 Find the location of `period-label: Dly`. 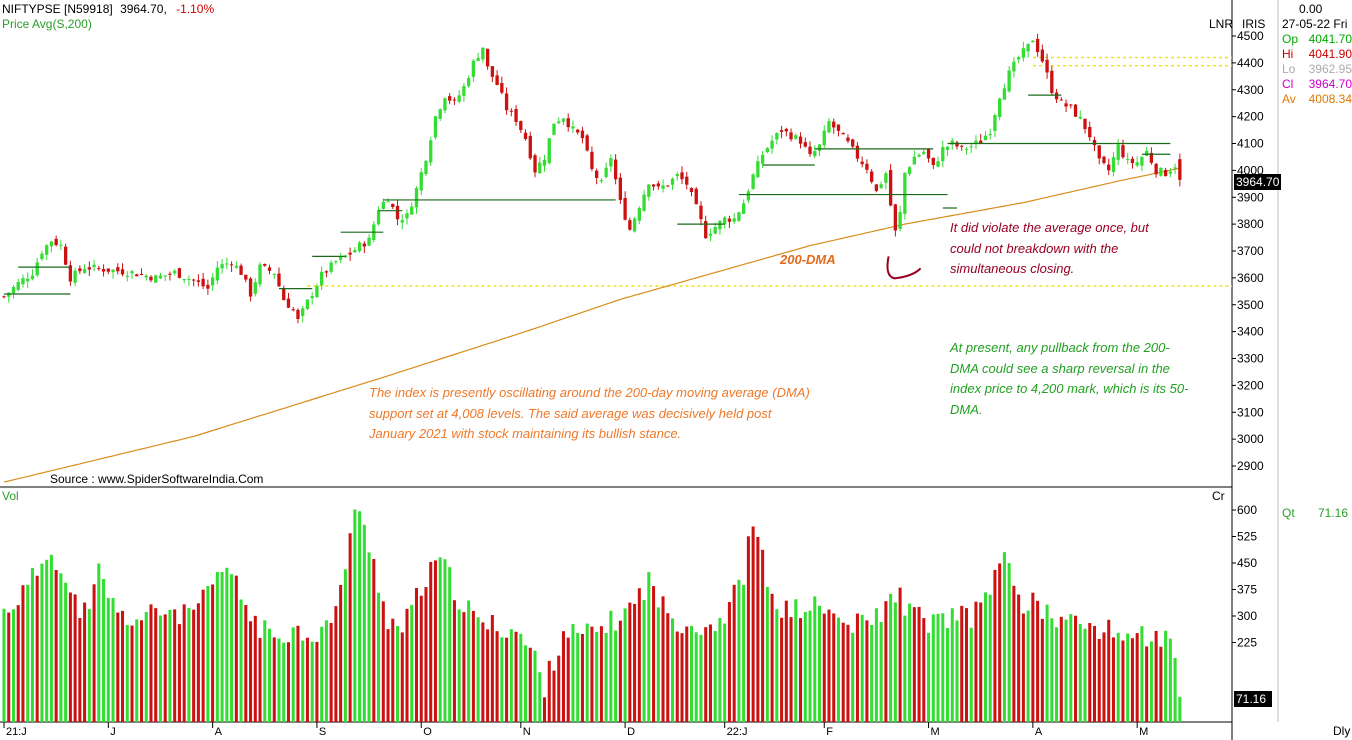

period-label: Dly is located at coordinates (1342, 731).